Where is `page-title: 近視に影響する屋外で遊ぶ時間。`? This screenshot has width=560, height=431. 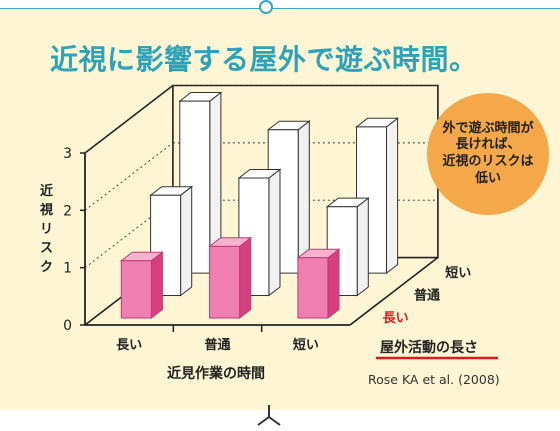
page-title: 近視に影響する屋外で遊ぶ時間。 is located at coordinates (264, 59).